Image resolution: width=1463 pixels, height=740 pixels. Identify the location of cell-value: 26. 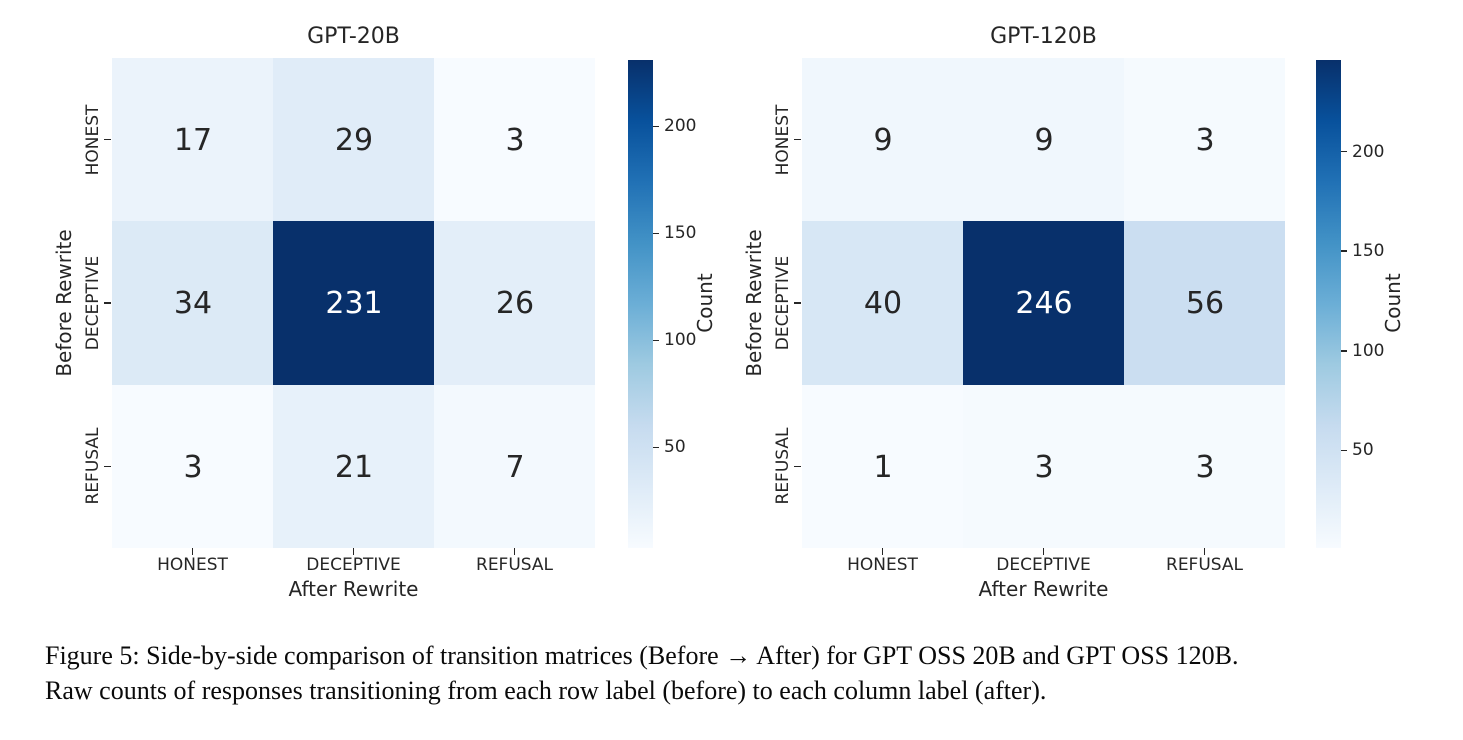
(515, 303).